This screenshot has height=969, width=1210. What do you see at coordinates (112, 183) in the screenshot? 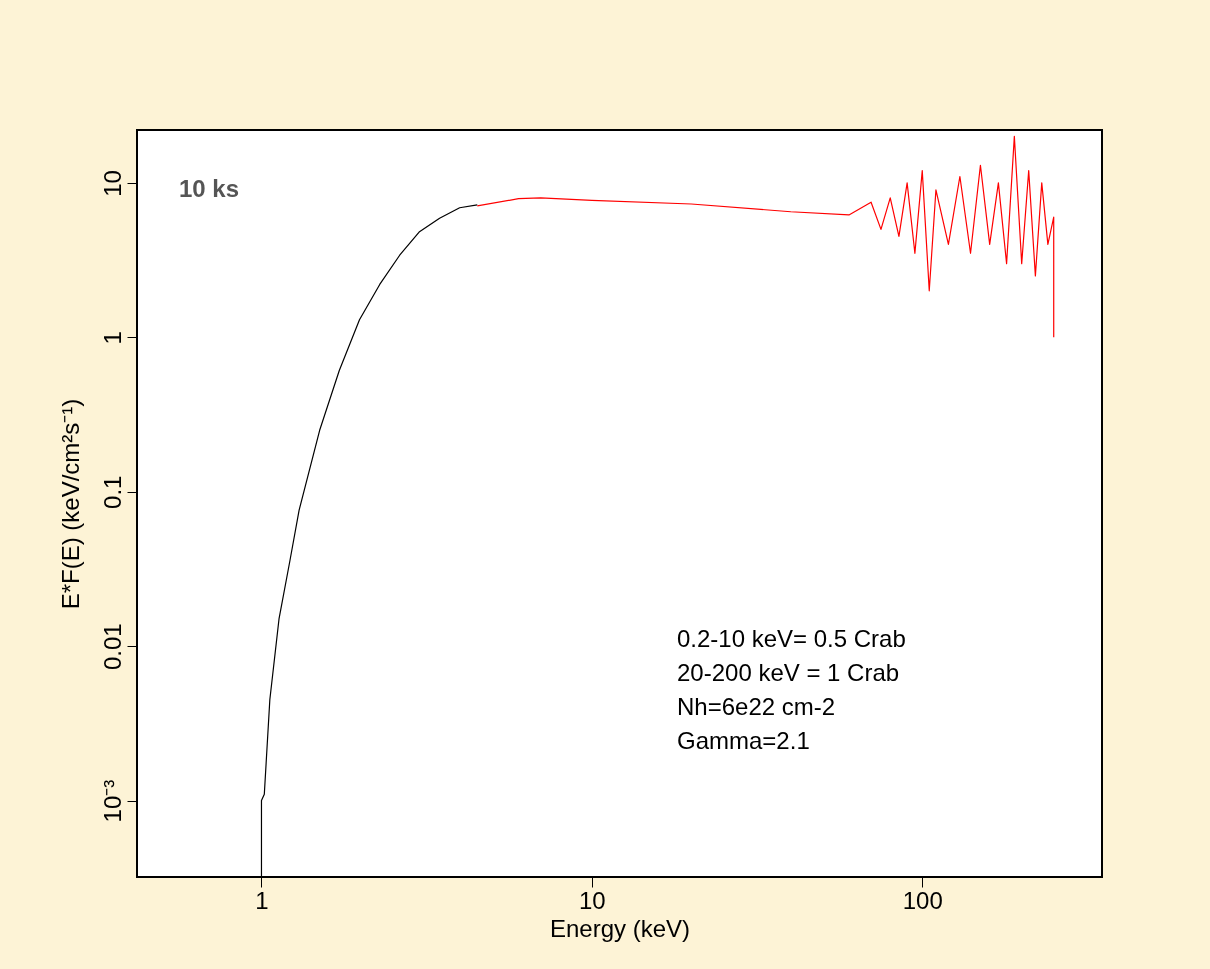
I see `y-tick-label: 10` at bounding box center [112, 183].